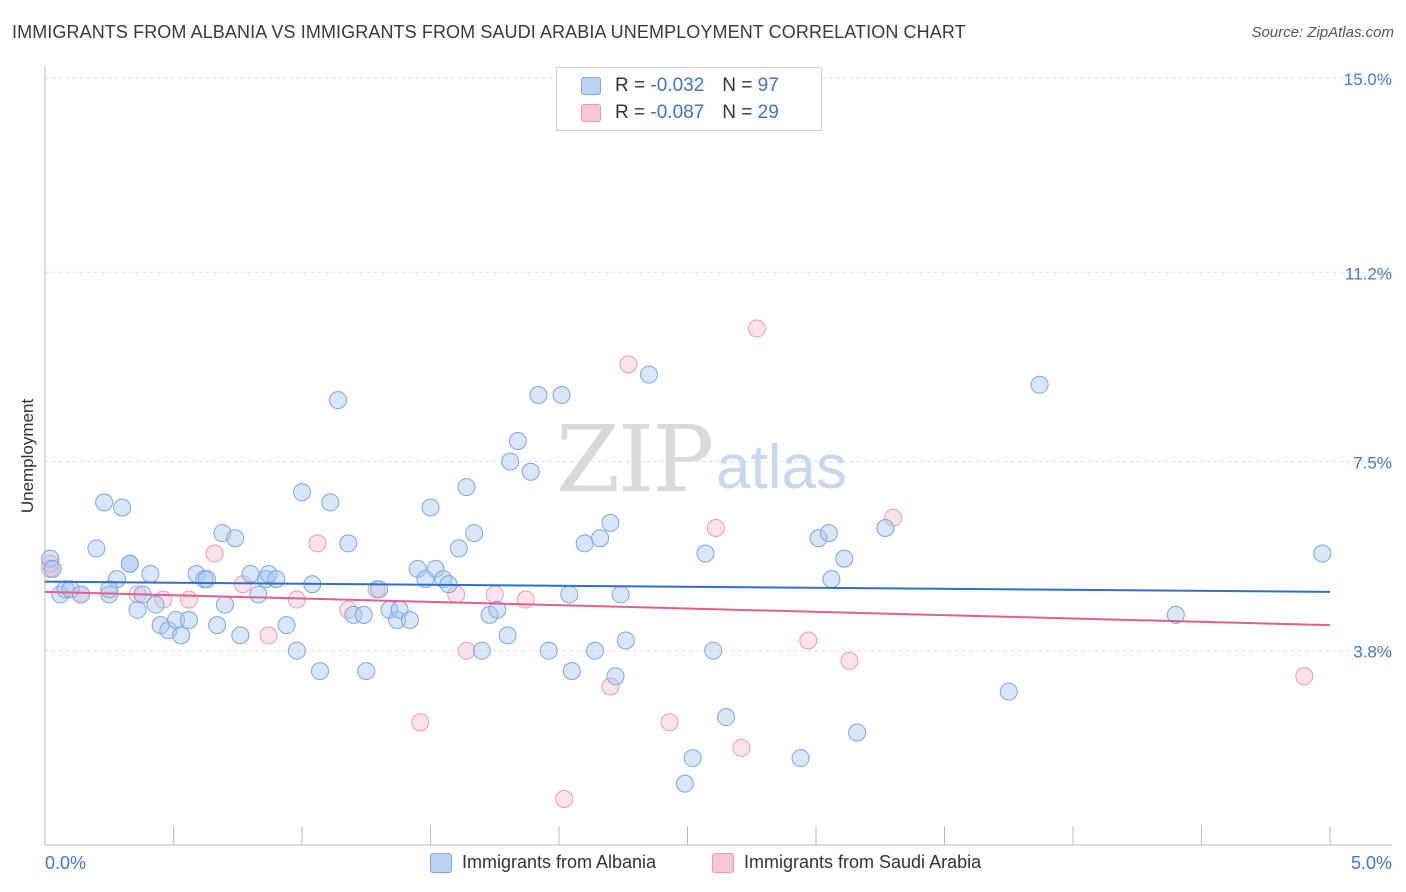  I want to click on y-tick-label: 15.0%, so click(1368, 79).